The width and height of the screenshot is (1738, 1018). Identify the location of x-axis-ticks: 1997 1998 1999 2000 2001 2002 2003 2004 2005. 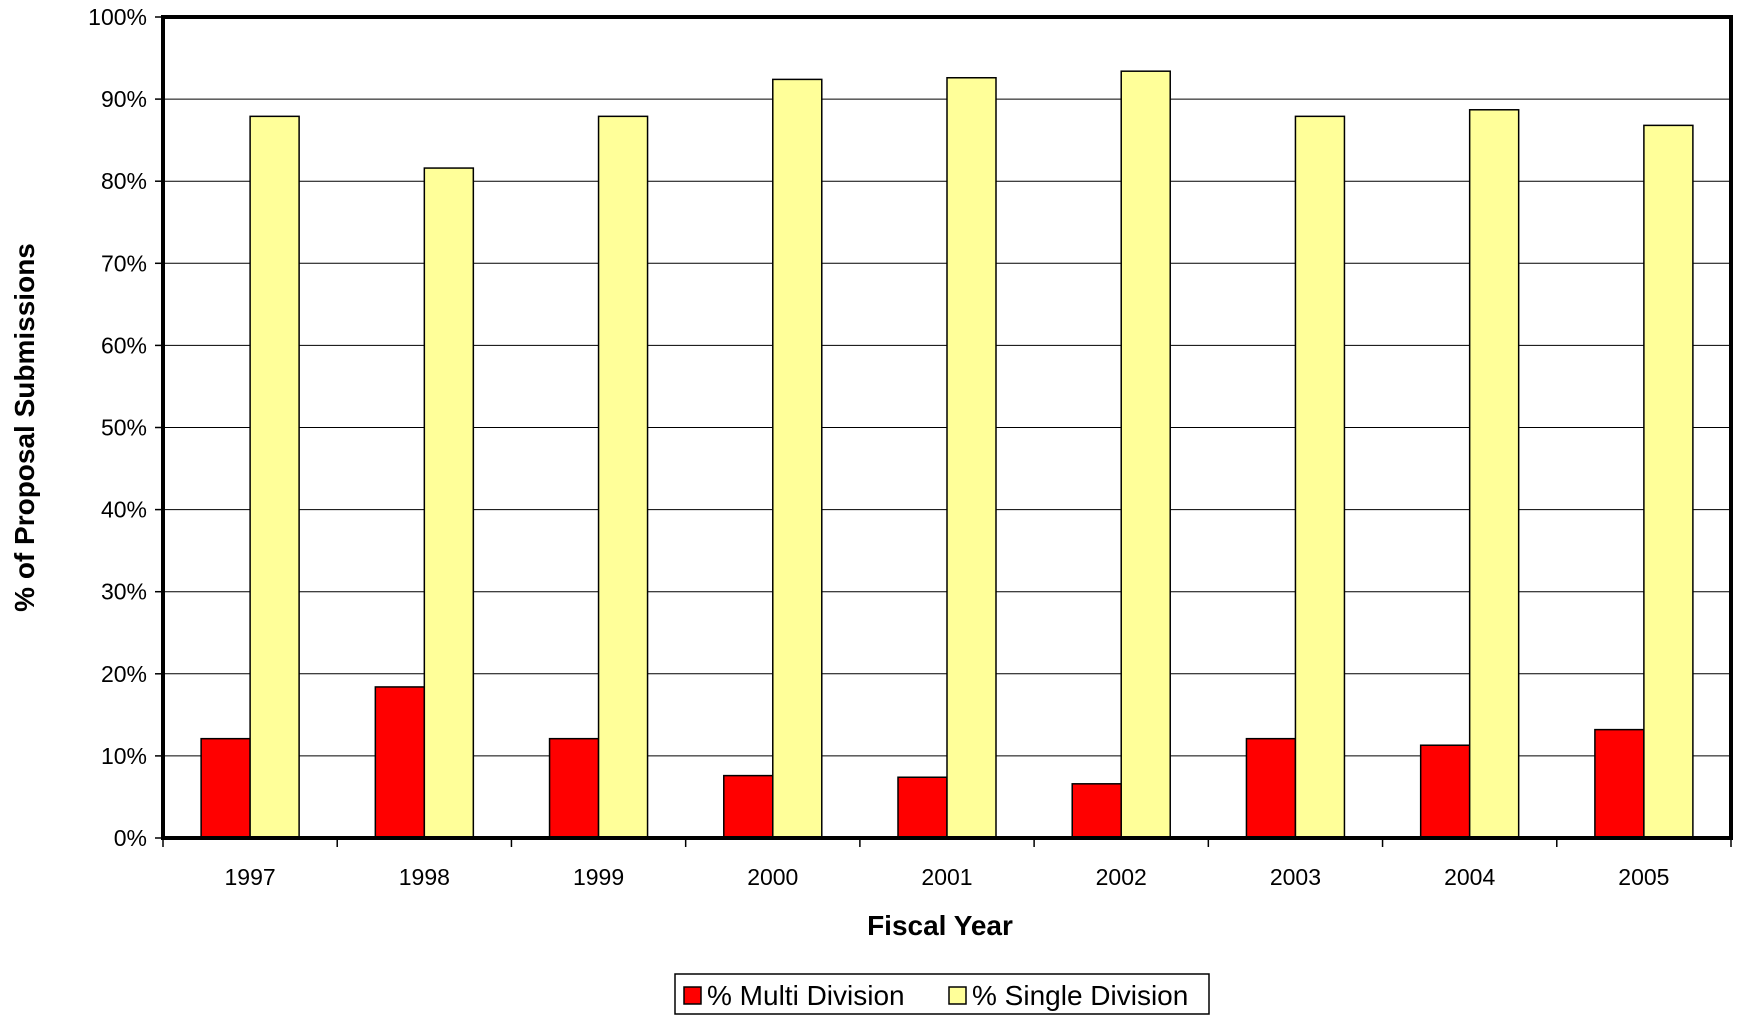
(947, 864).